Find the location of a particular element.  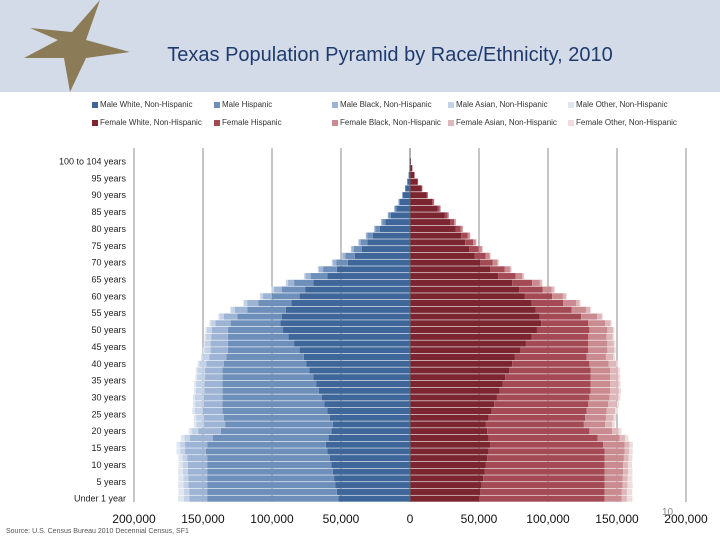

y-tick-label: 80 years is located at coordinates (108, 229).